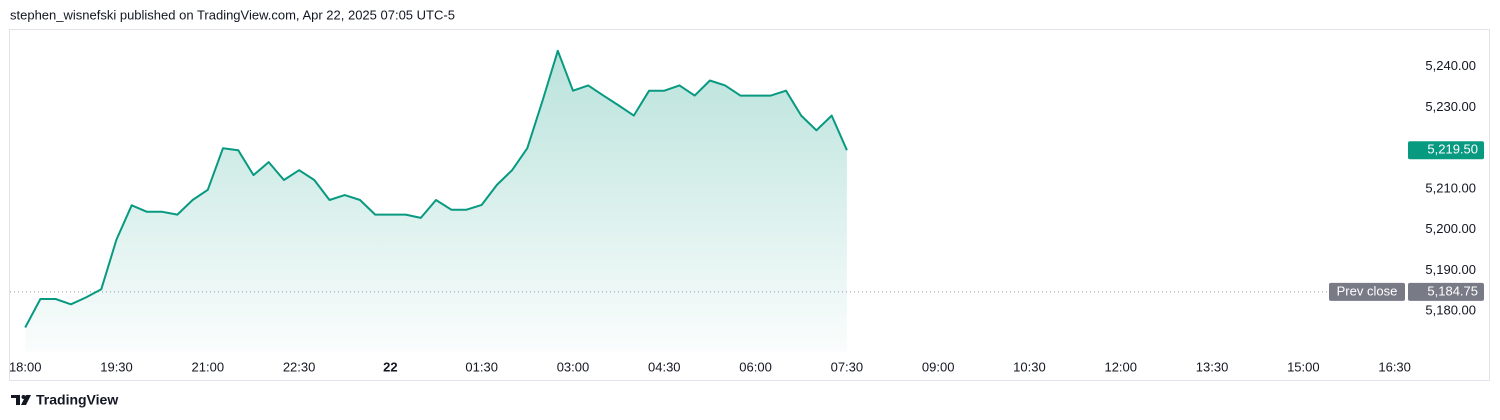 The height and width of the screenshot is (420, 1500). What do you see at coordinates (1450, 228) in the screenshot?
I see `y-tick-label: 5,200.00` at bounding box center [1450, 228].